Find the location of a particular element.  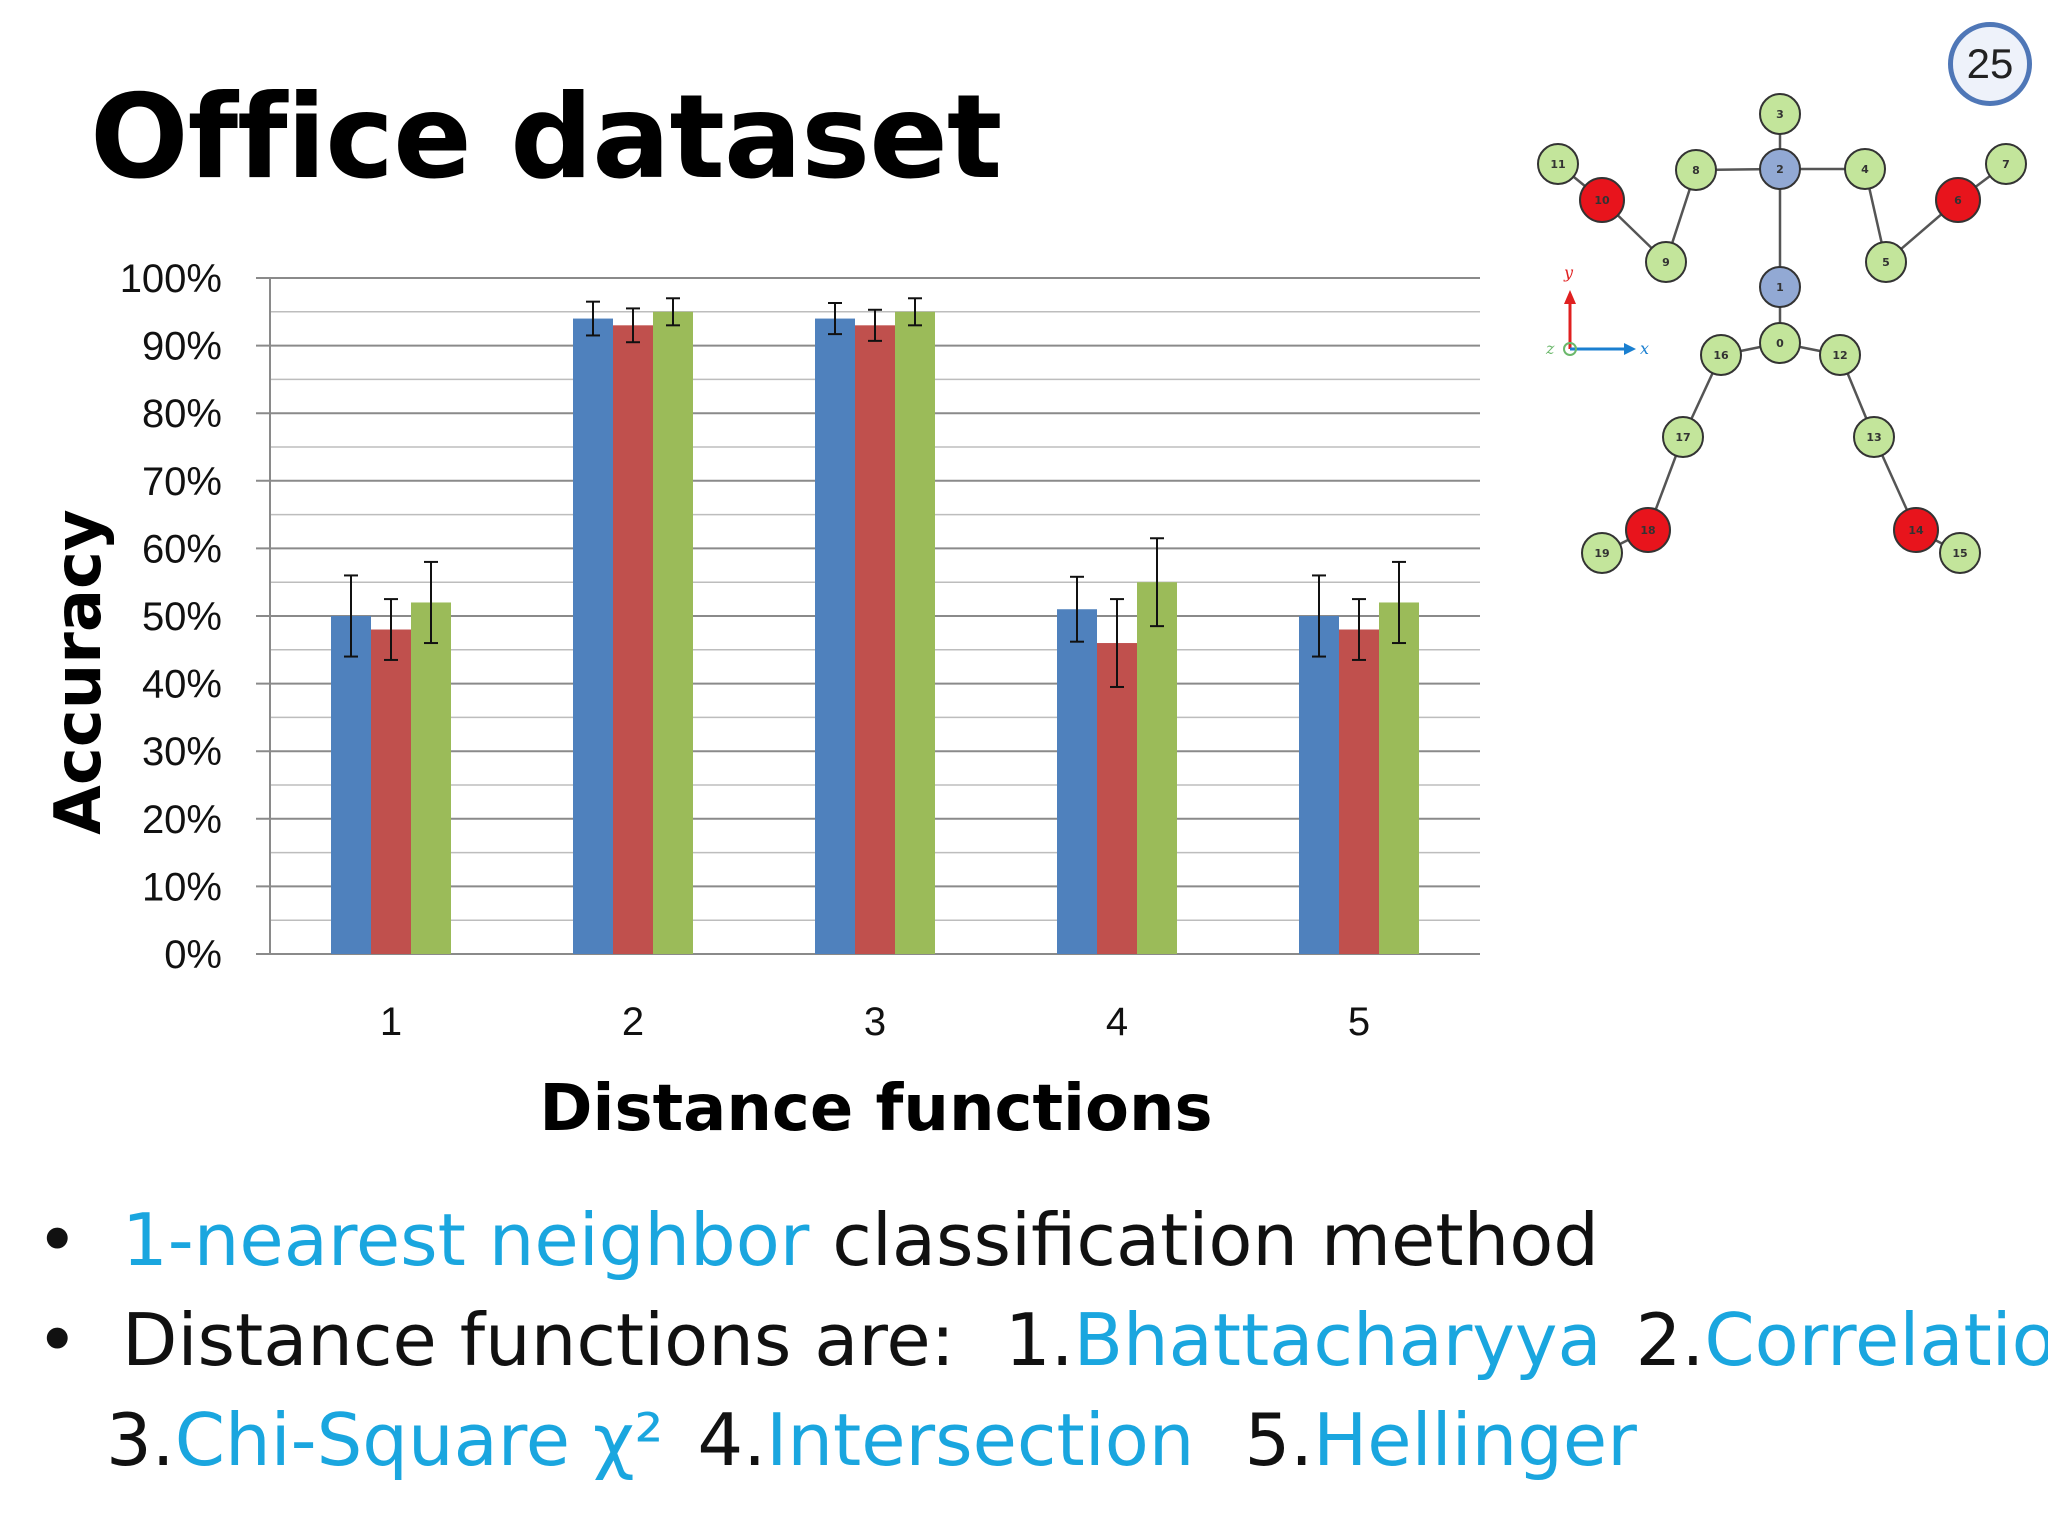

y-axis-letter: y is located at coordinates (1568, 272).